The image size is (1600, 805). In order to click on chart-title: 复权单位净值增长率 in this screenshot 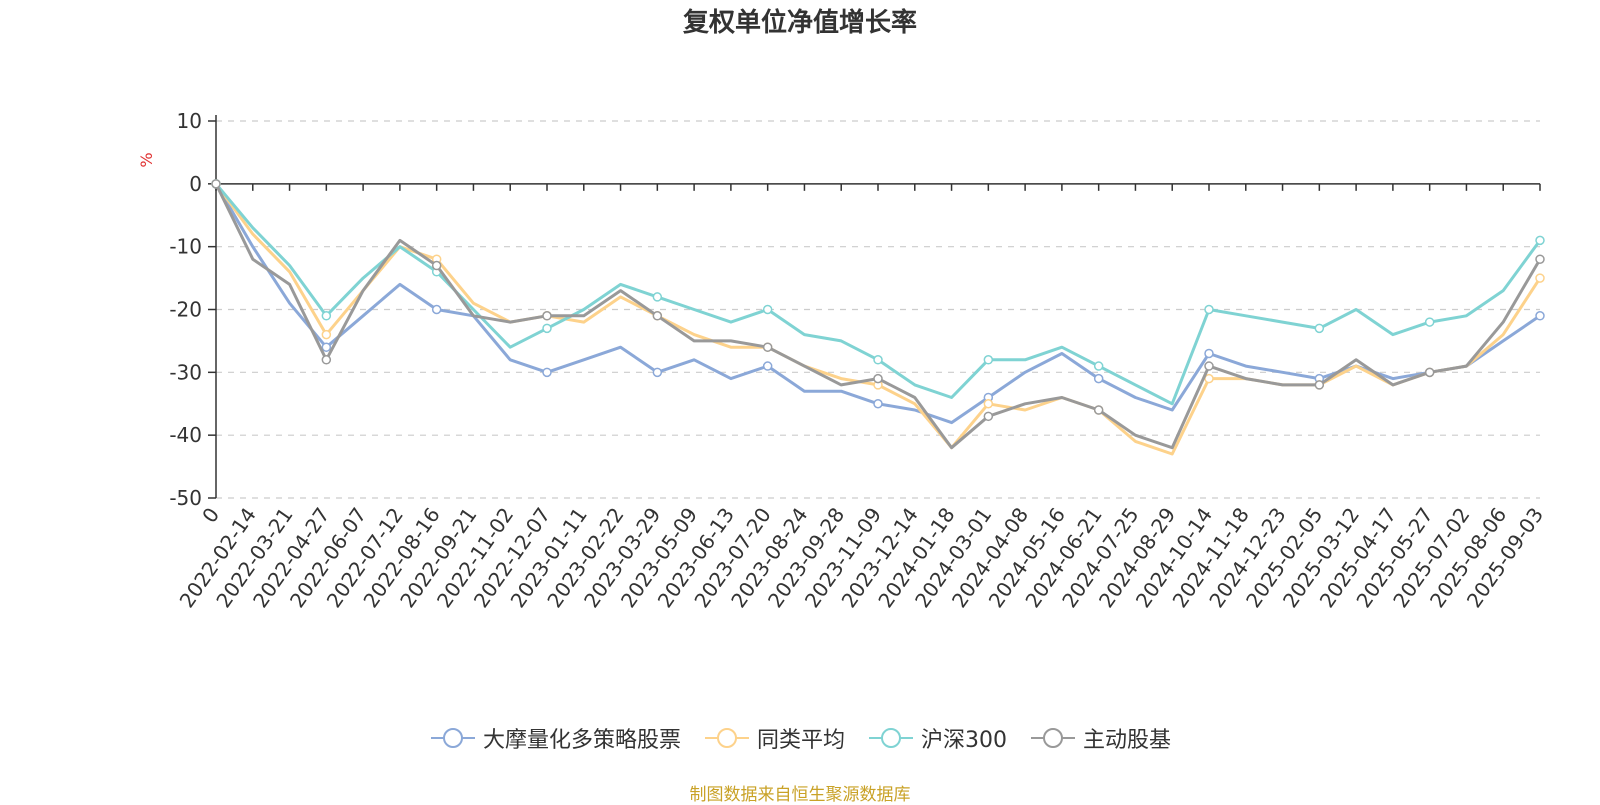, I will do `click(799, 23)`.